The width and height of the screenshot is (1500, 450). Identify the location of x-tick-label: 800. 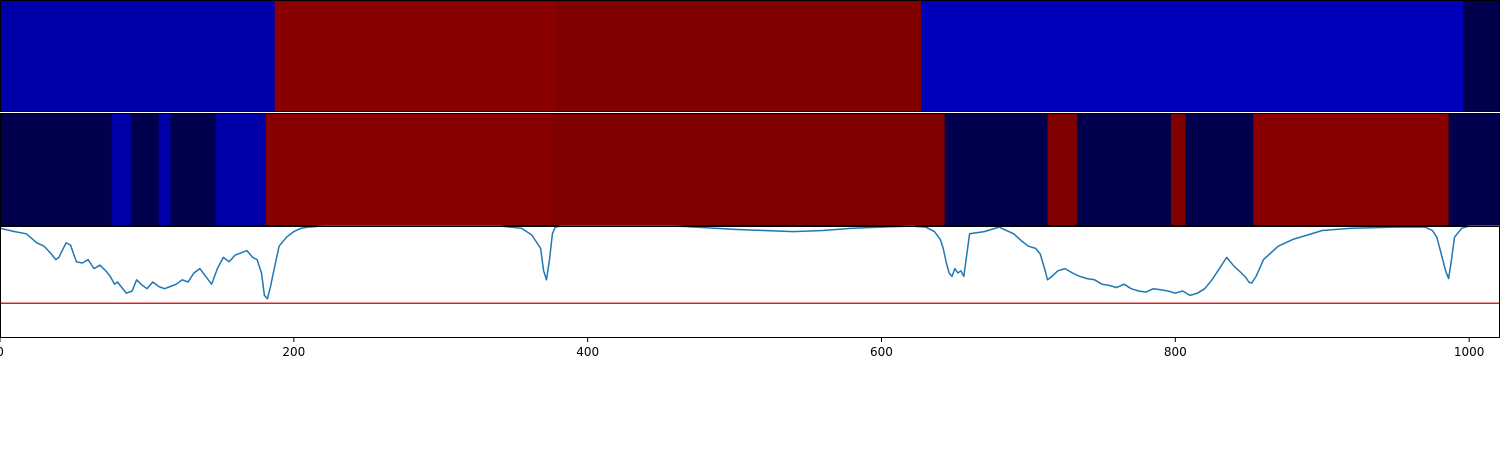
(1175, 352).